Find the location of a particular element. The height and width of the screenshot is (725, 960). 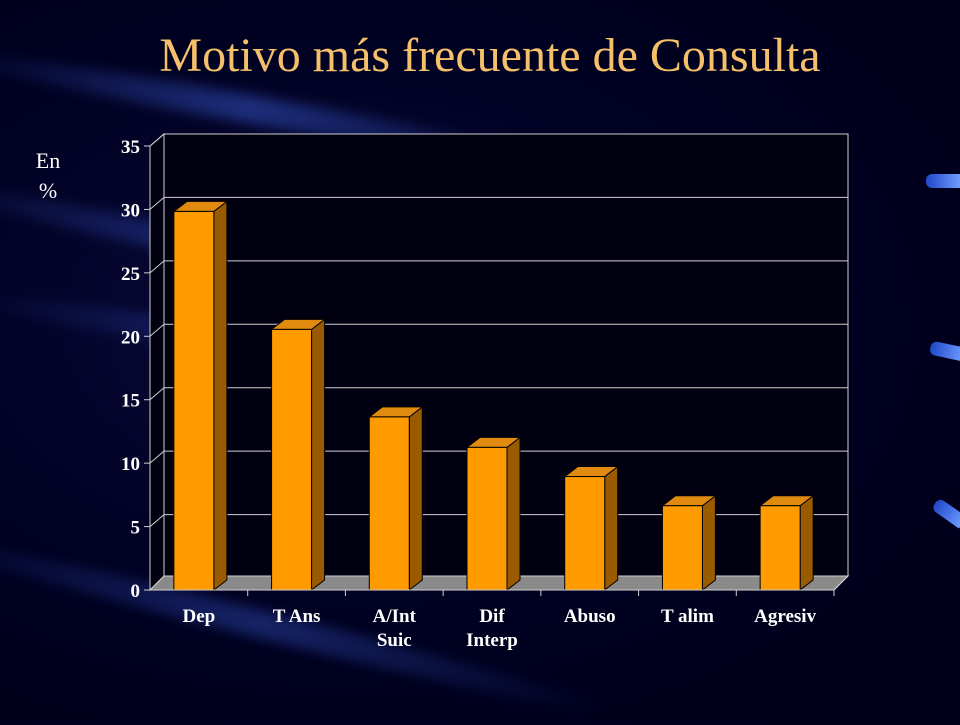

y-tick-label: 5 is located at coordinates (136, 528).